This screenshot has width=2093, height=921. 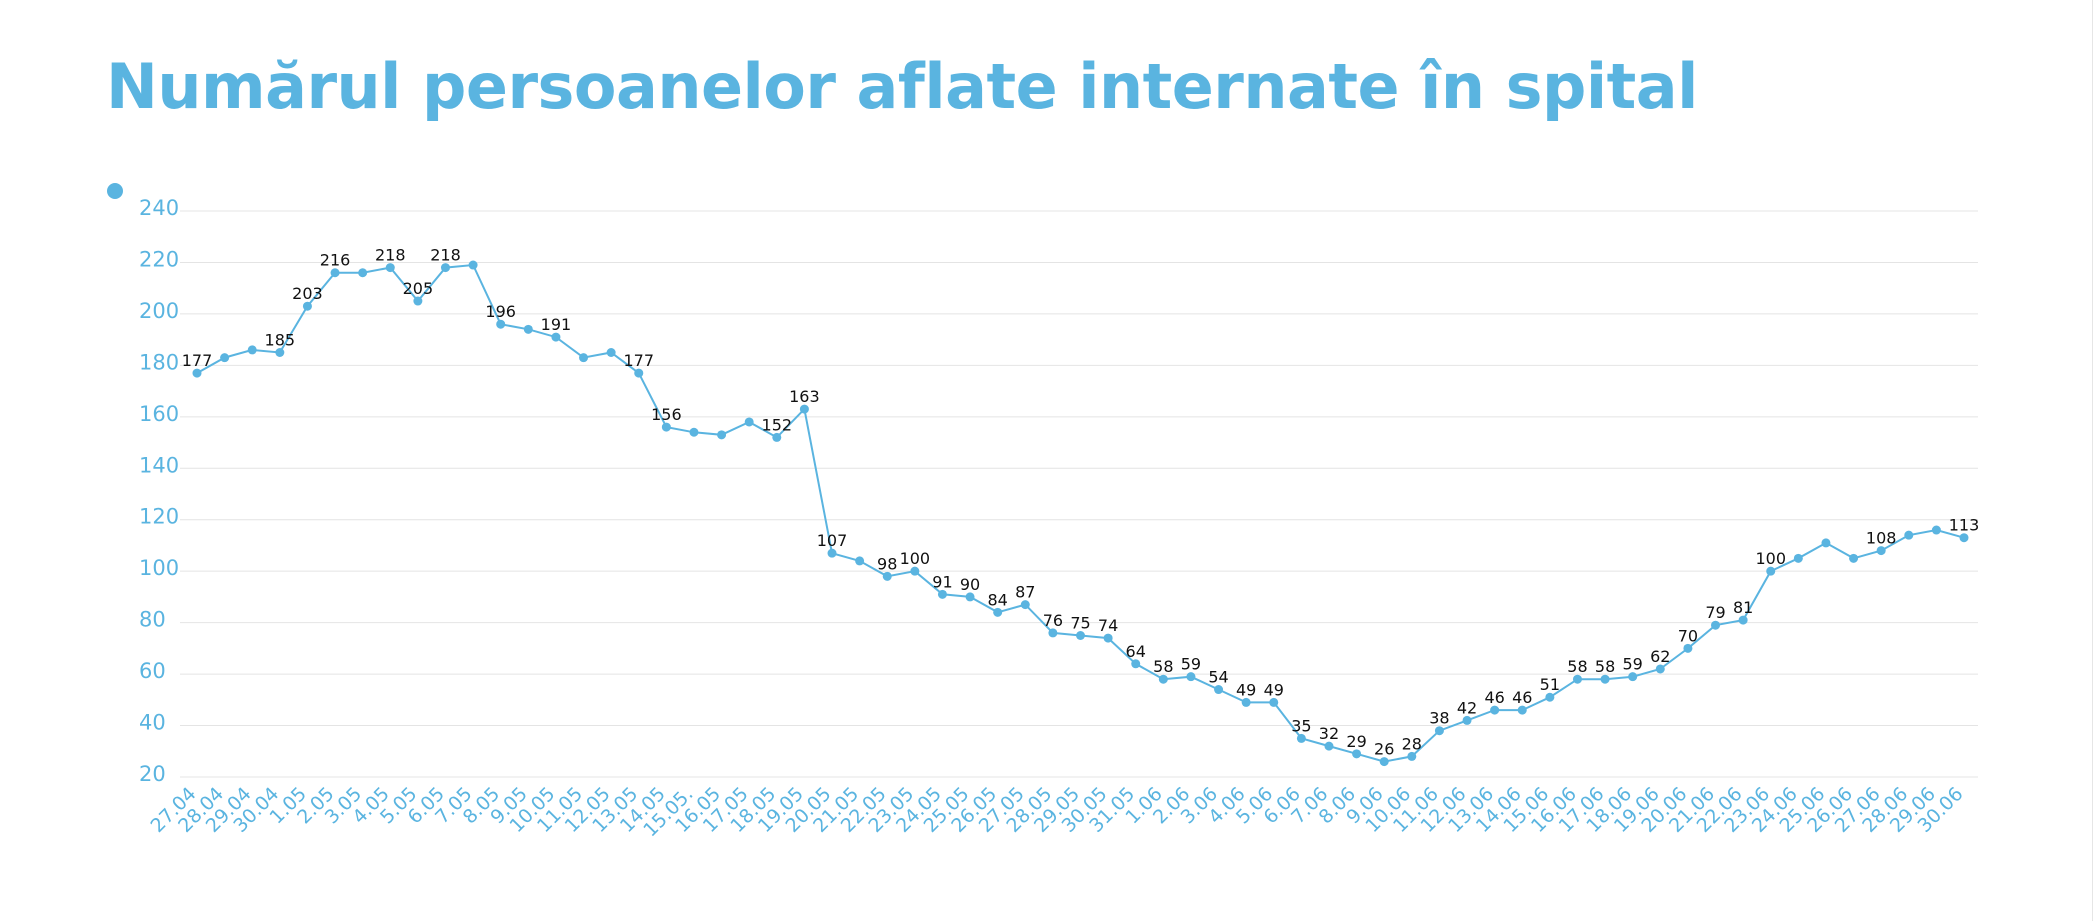 What do you see at coordinates (152, 774) in the screenshot?
I see `y-tick-label: 20` at bounding box center [152, 774].